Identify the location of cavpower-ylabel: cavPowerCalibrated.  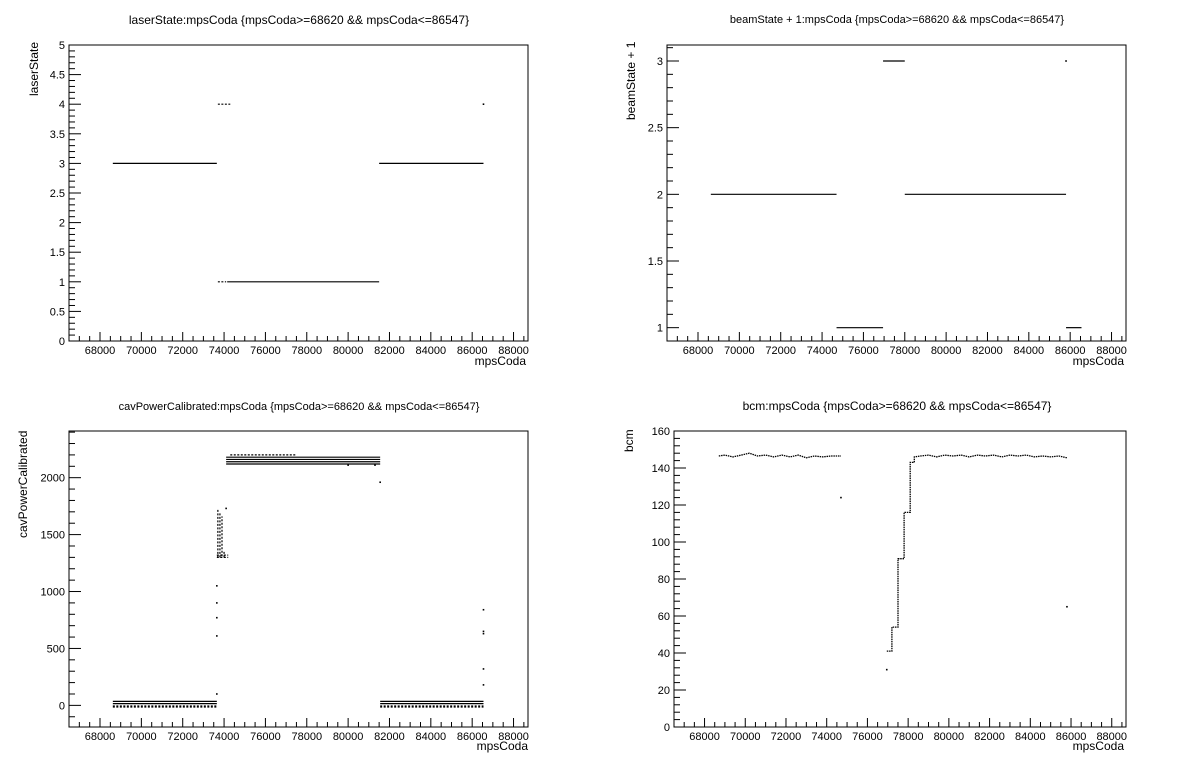
(23, 484).